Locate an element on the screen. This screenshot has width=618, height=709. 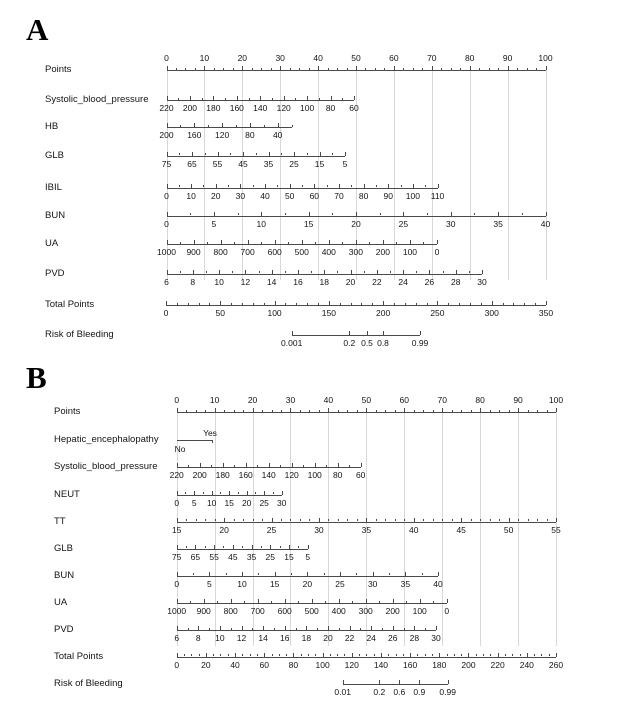
axis-line-total-points is located at coordinates (366, 657).